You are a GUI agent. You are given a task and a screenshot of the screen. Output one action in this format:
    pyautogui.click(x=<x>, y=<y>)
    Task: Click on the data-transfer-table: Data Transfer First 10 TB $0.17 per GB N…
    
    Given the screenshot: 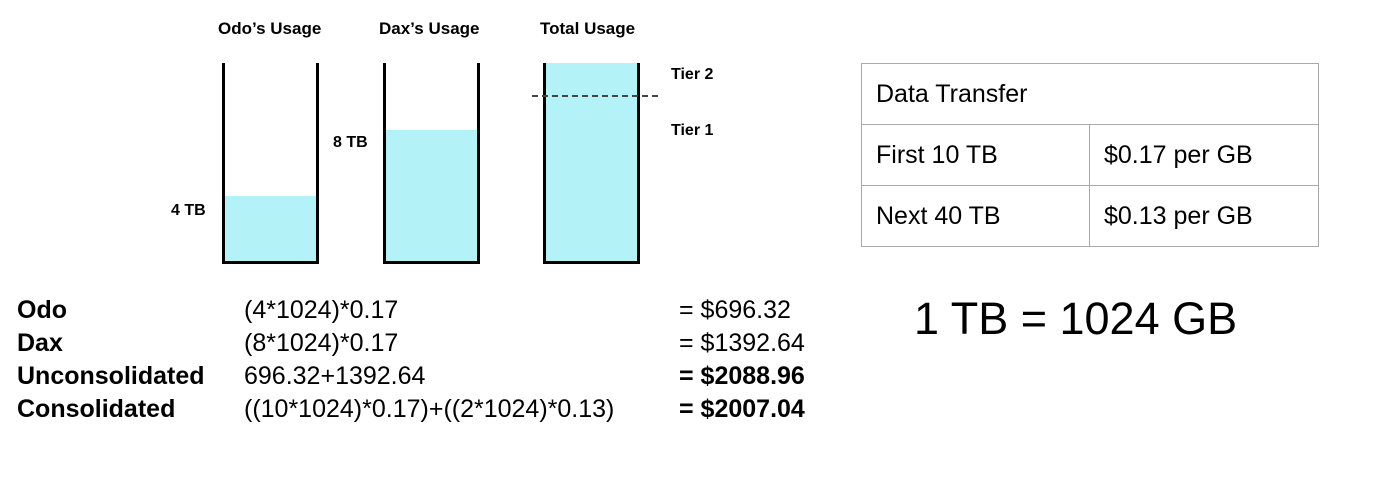 What is the action you would take?
    pyautogui.click(x=1090, y=155)
    